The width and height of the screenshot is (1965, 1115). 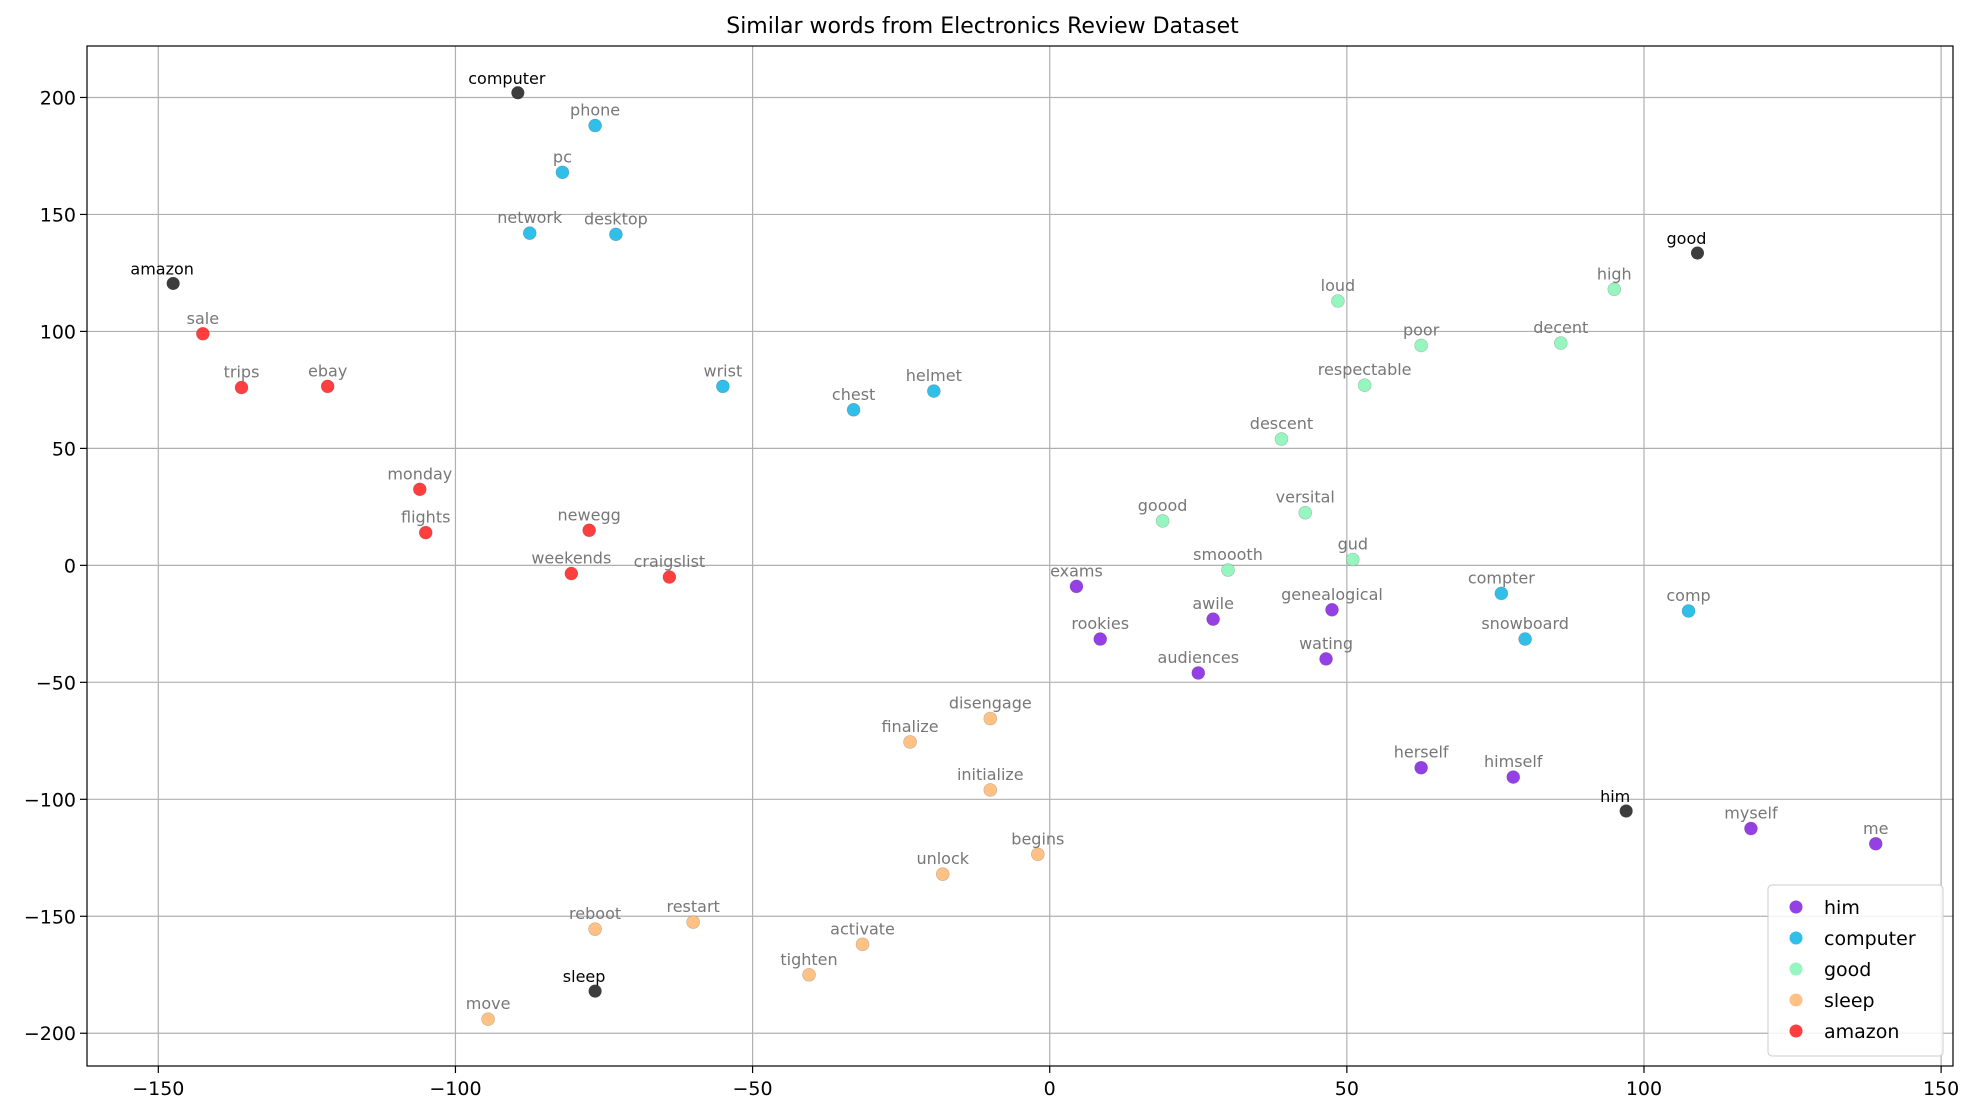 I want to click on point-label: high, so click(x=1614, y=273).